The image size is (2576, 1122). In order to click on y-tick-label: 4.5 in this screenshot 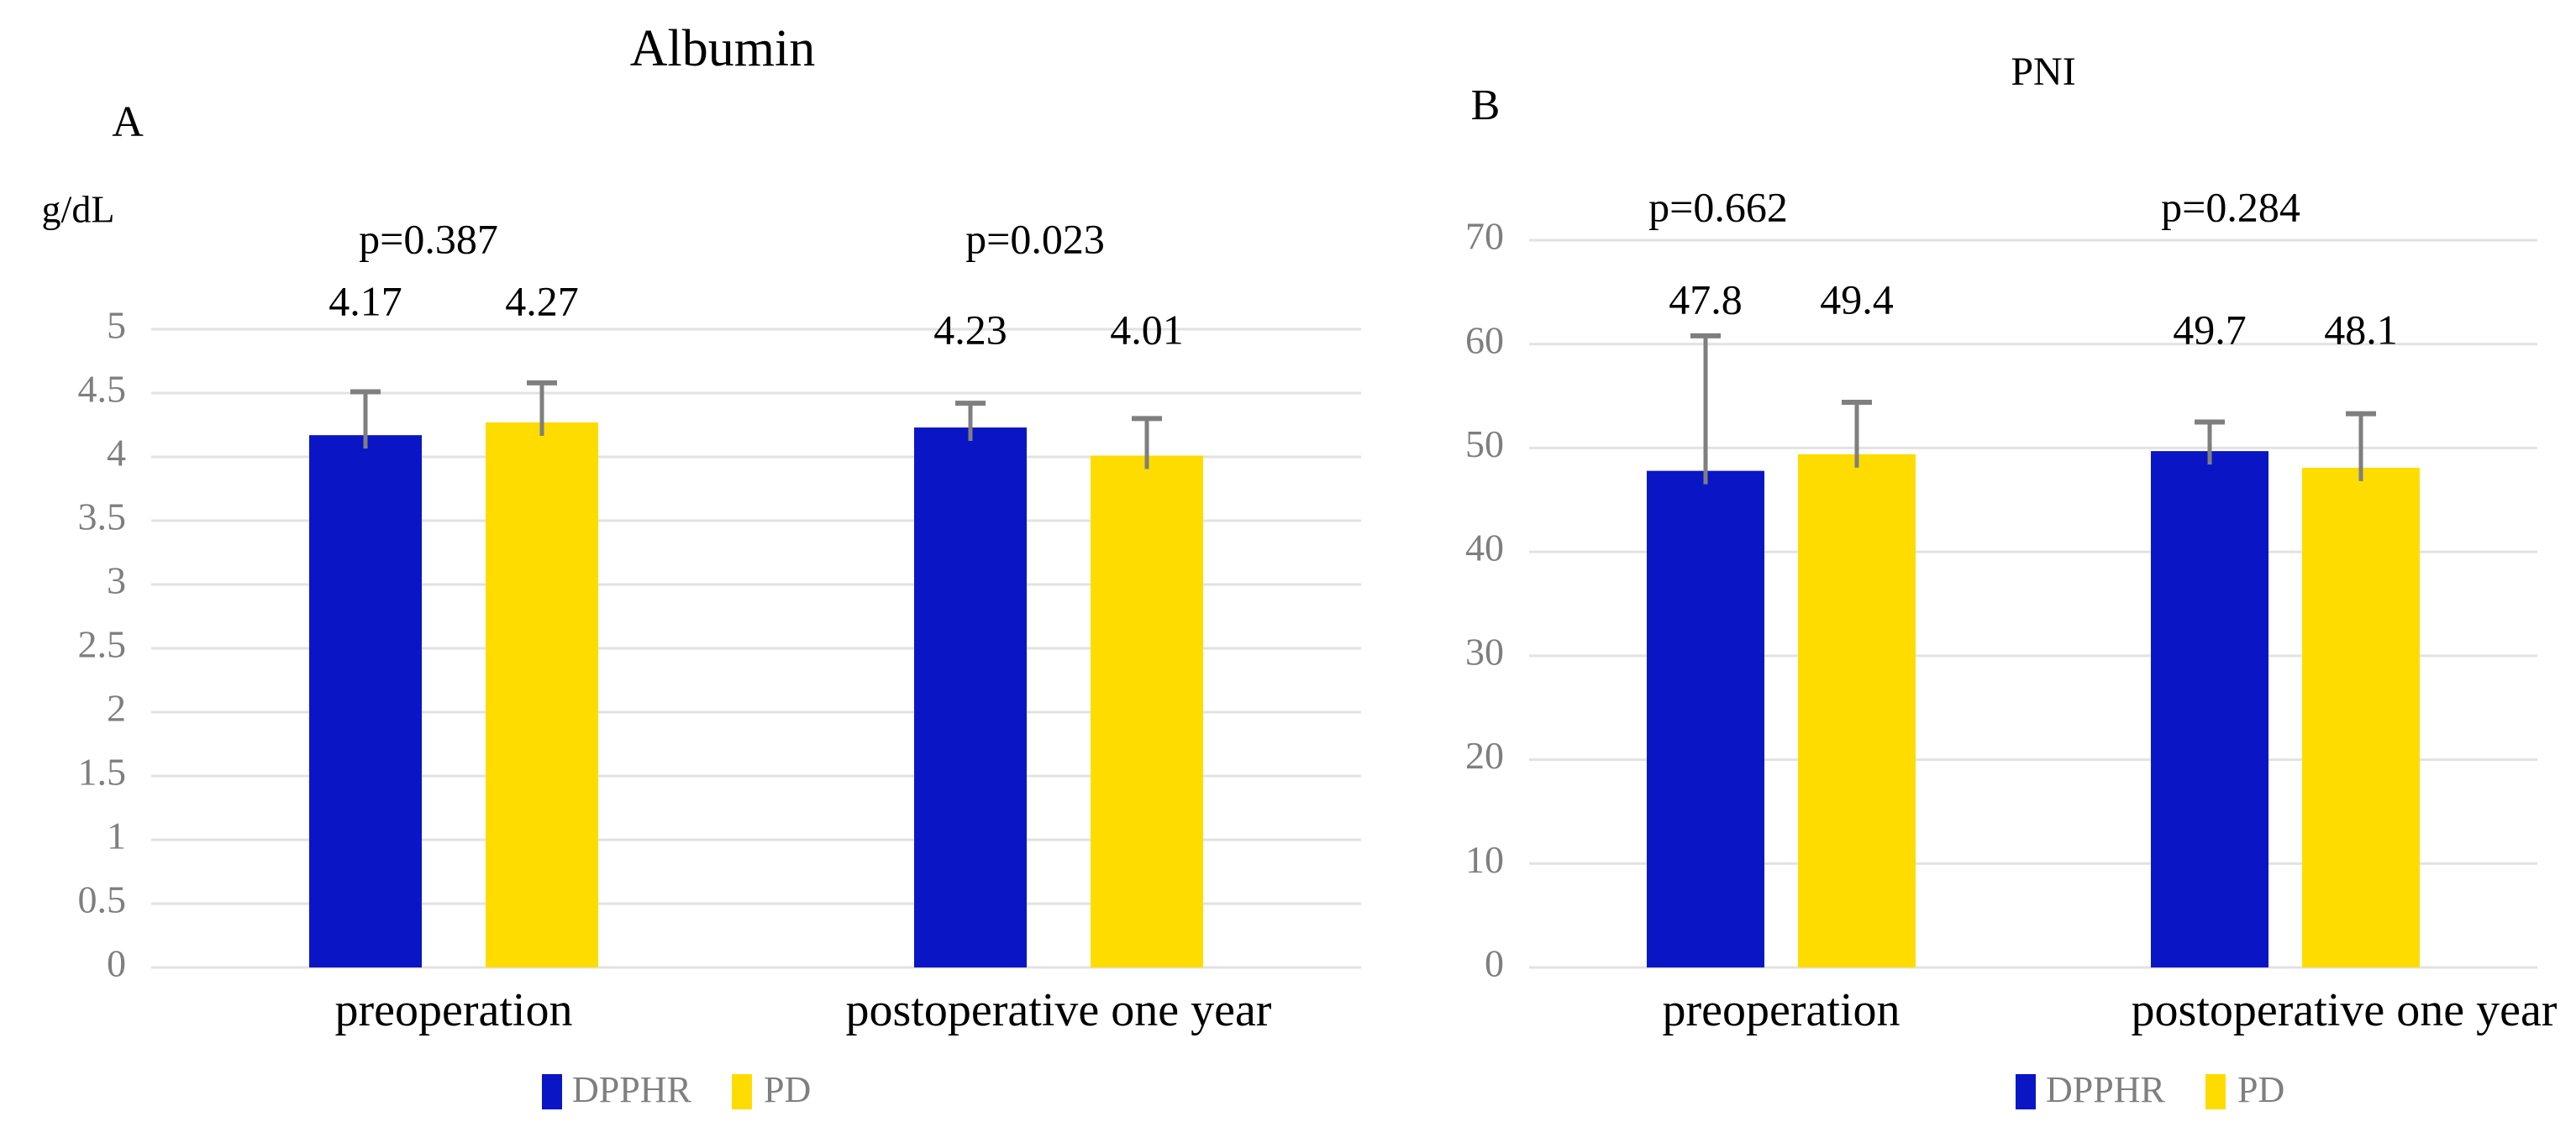, I will do `click(102, 389)`.